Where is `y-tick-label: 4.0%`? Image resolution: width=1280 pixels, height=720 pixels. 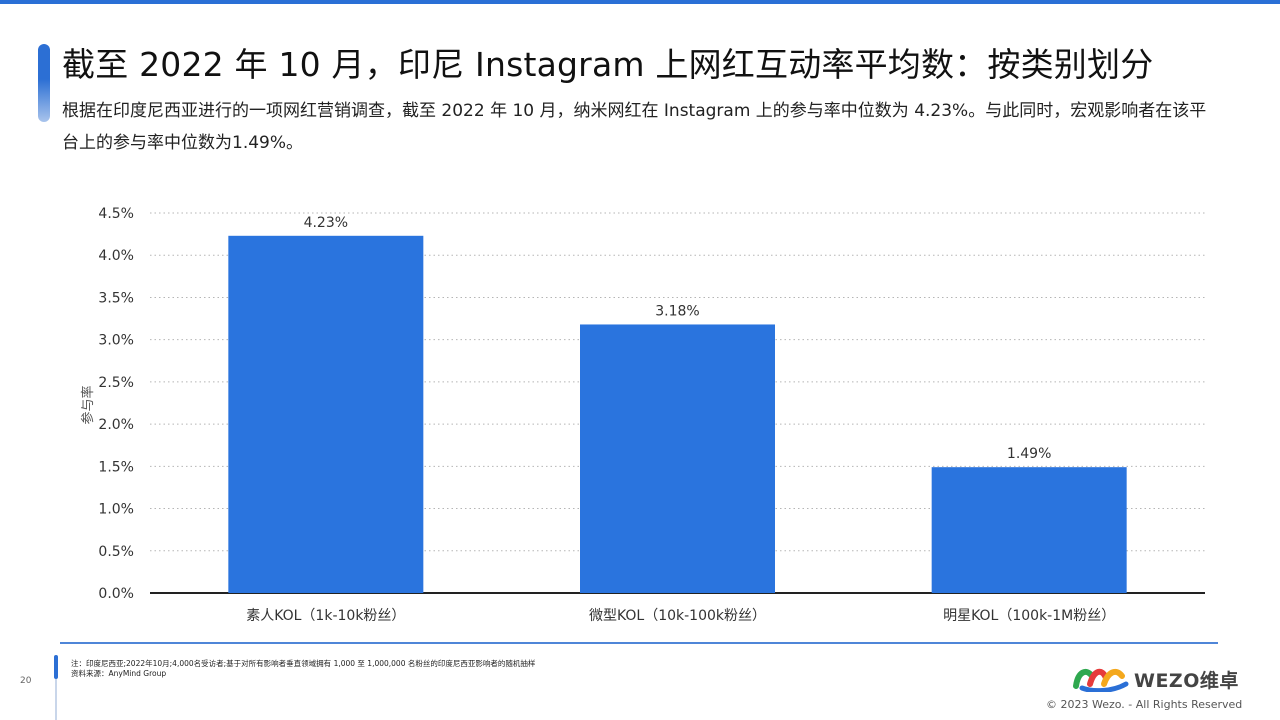 y-tick-label: 4.0% is located at coordinates (116, 256).